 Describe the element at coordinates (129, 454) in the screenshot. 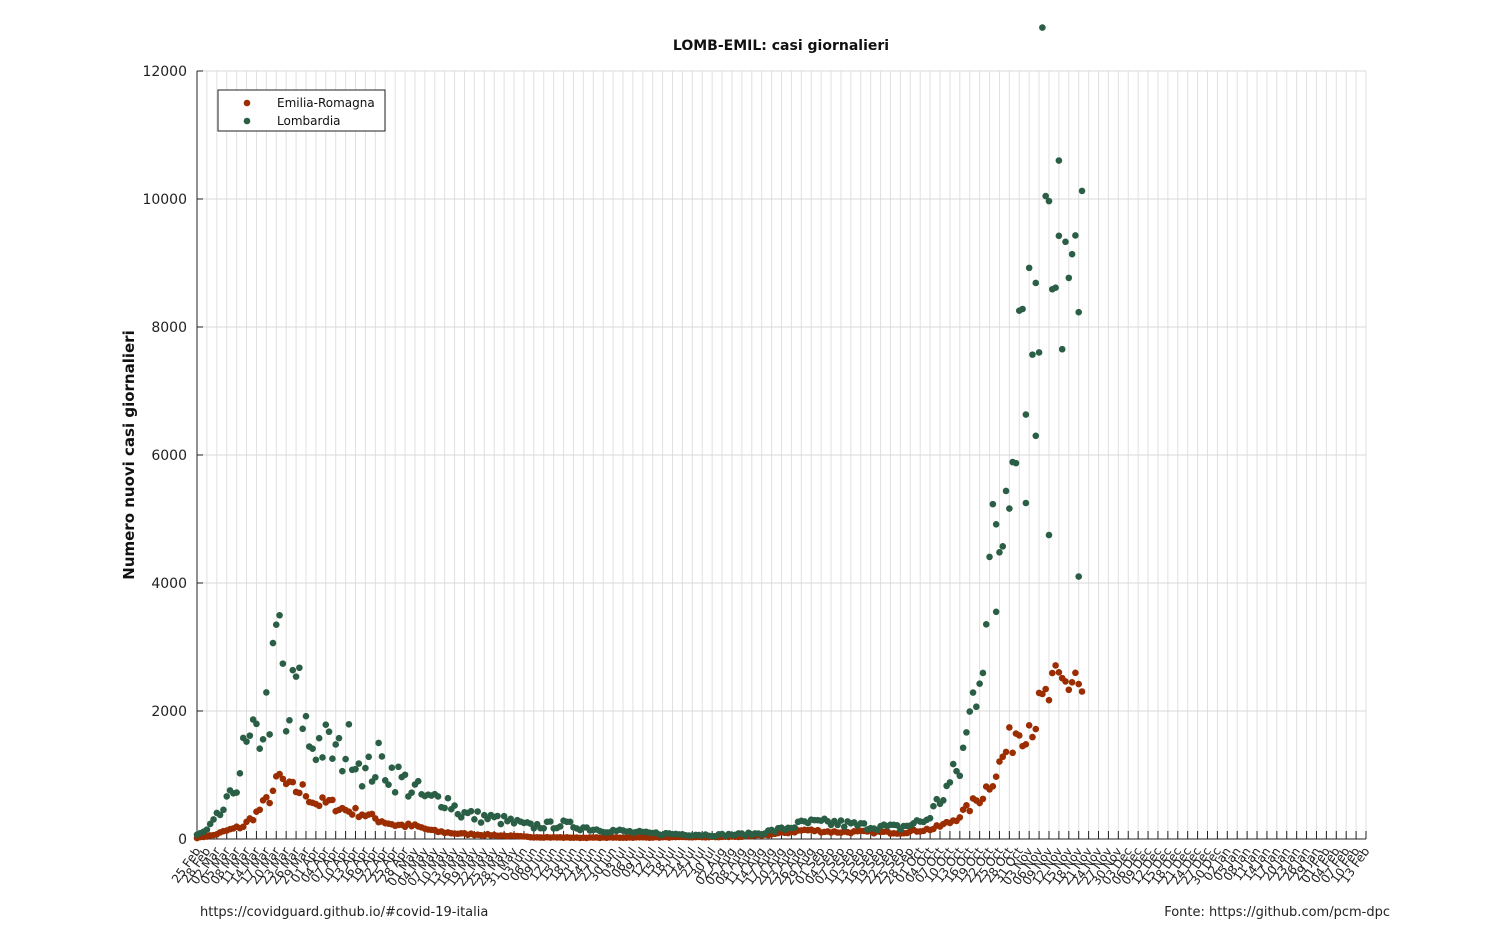

I see `y-axis-label: Numero nuovi casi giornalieri` at that location.